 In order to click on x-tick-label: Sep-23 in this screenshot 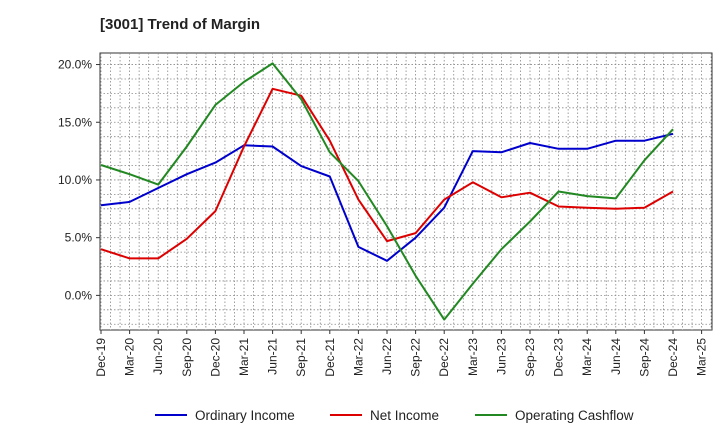, I will do `click(530, 357)`.